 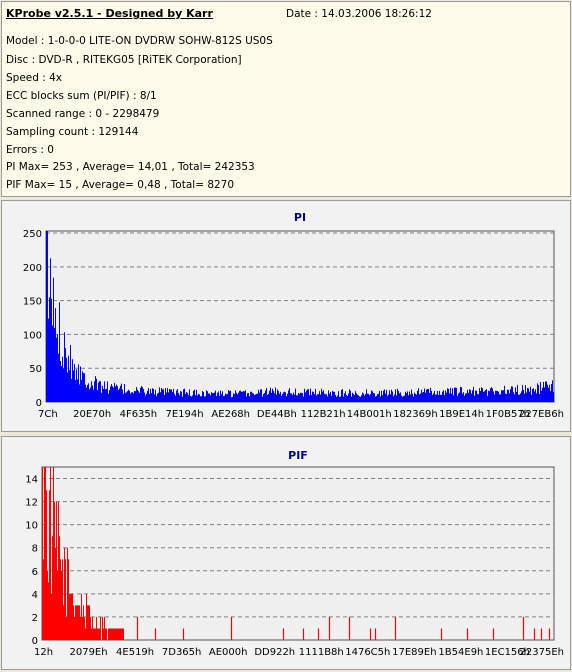 I want to click on y-tick-label: 4, so click(x=35, y=595).